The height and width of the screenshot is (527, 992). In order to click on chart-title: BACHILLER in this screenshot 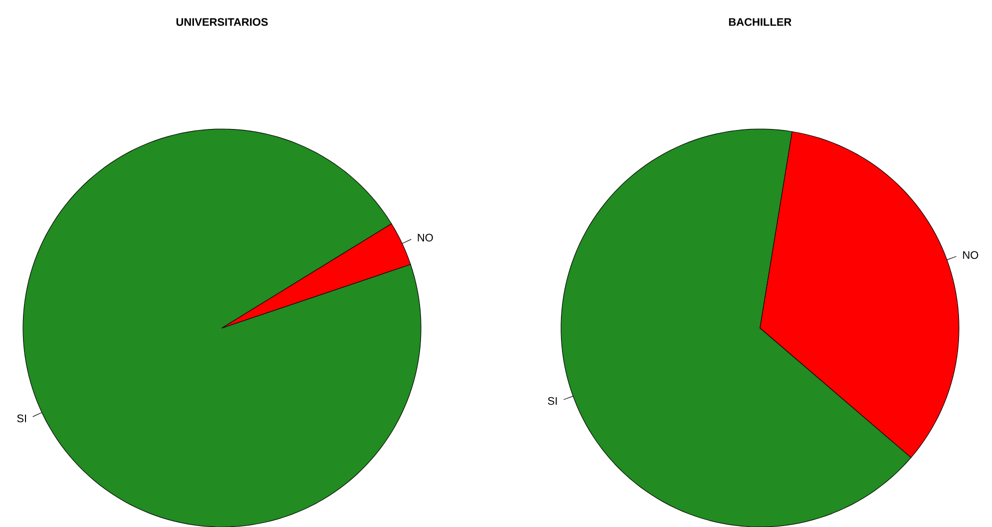, I will do `click(760, 22)`.